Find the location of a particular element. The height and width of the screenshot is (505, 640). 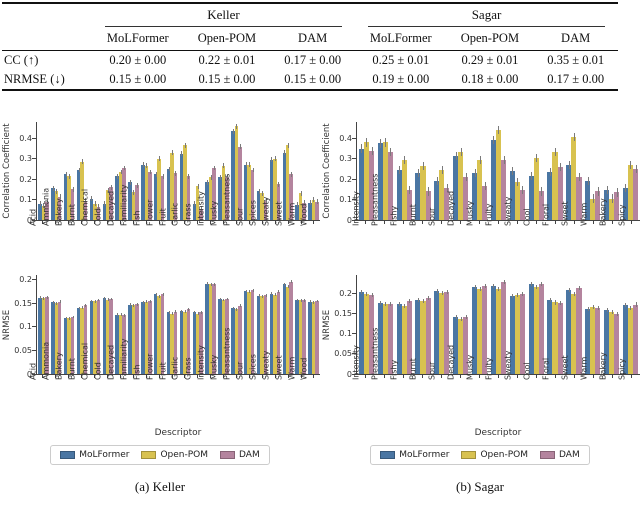

bar-group-intensity is located at coordinates (366, 171).